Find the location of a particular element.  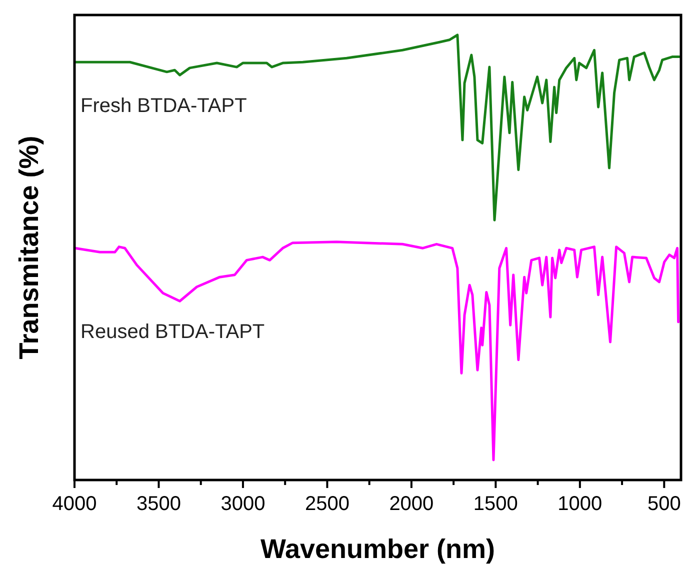

y-axis-title: Transmitance (%) is located at coordinates (29, 248).